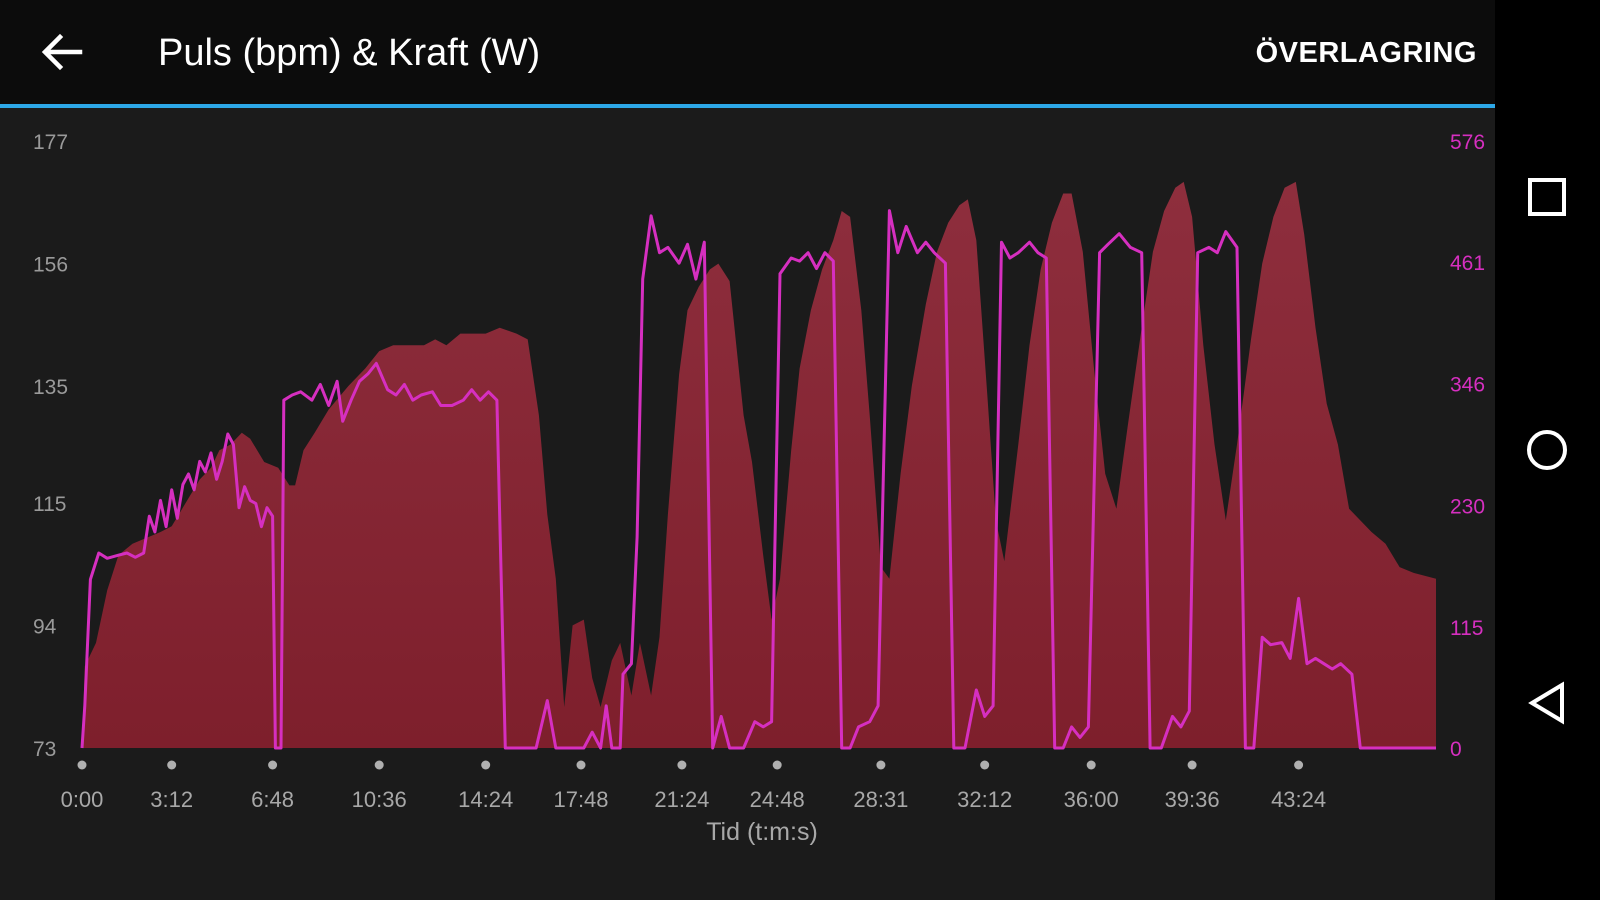 This screenshot has height=900, width=1600. What do you see at coordinates (379, 799) in the screenshot?
I see `x-tick-label: 10:36` at bounding box center [379, 799].